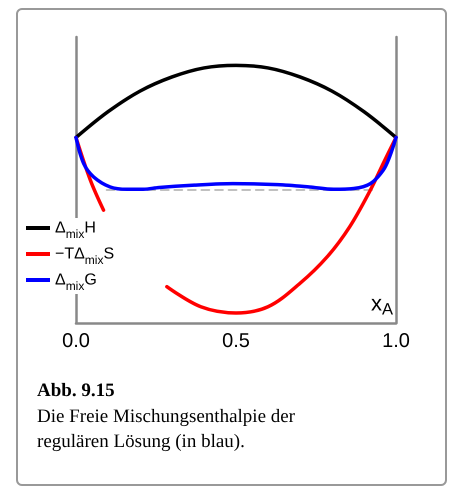 This screenshot has height=497, width=465. What do you see at coordinates (396, 341) in the screenshot?
I see `x-tick-label: 1.0` at bounding box center [396, 341].